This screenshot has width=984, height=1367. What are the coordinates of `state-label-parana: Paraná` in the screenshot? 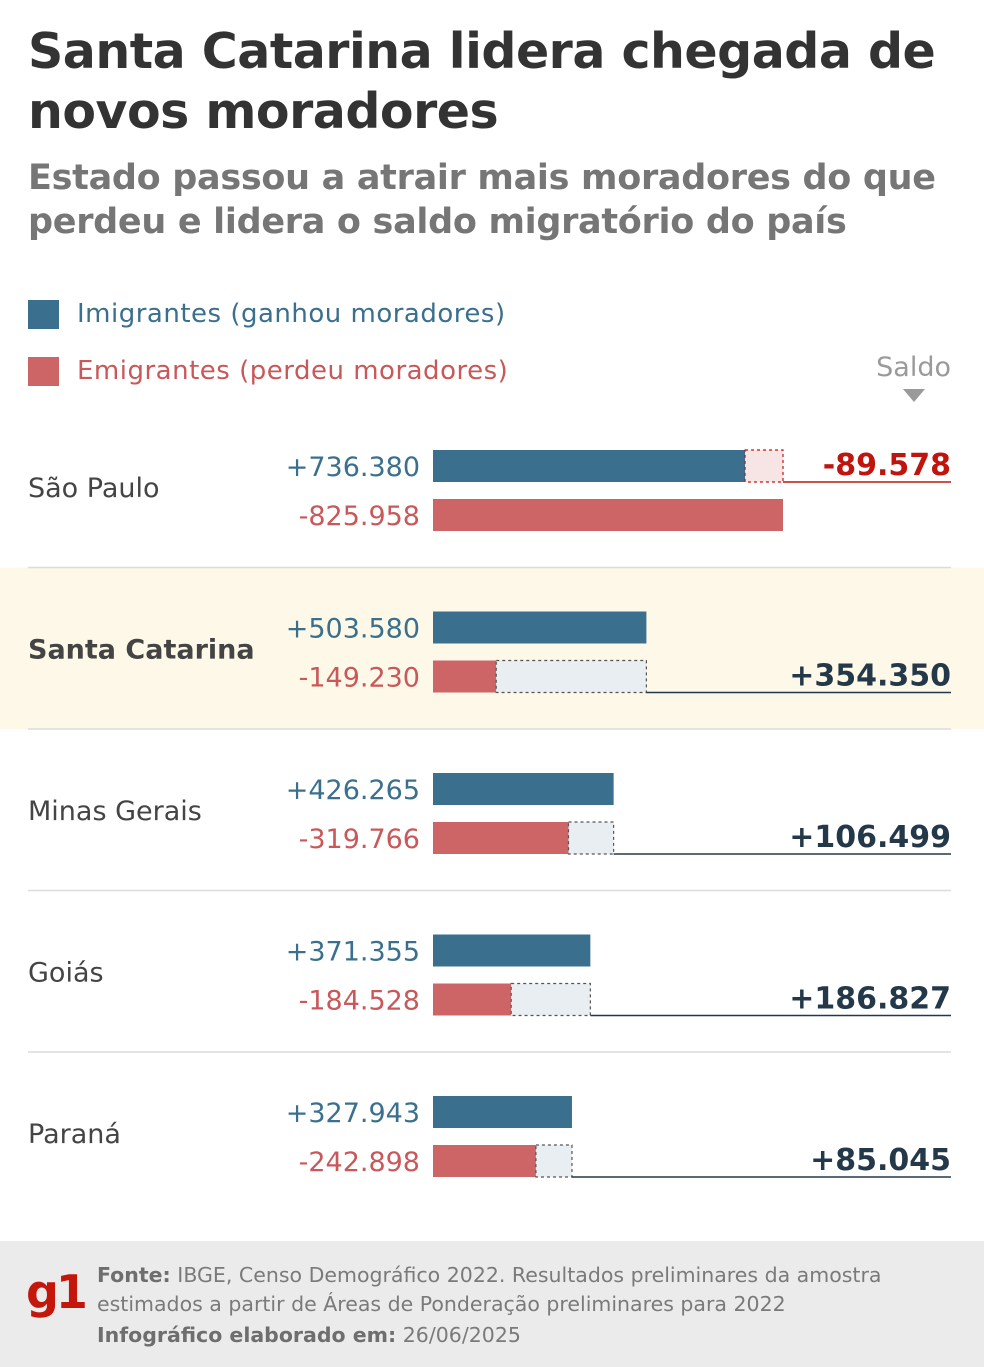 It's located at (74, 1134).